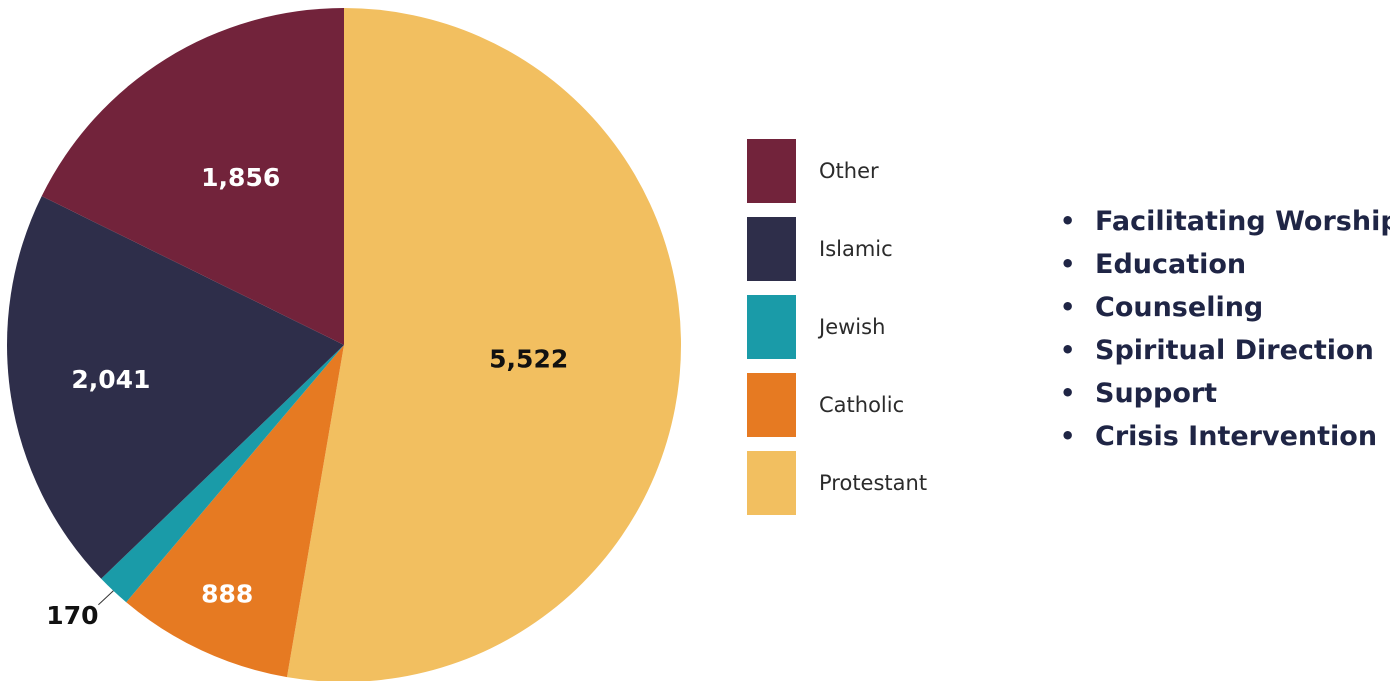 The width and height of the screenshot is (1390, 681). I want to click on pie-slice-other, so click(192, 176).